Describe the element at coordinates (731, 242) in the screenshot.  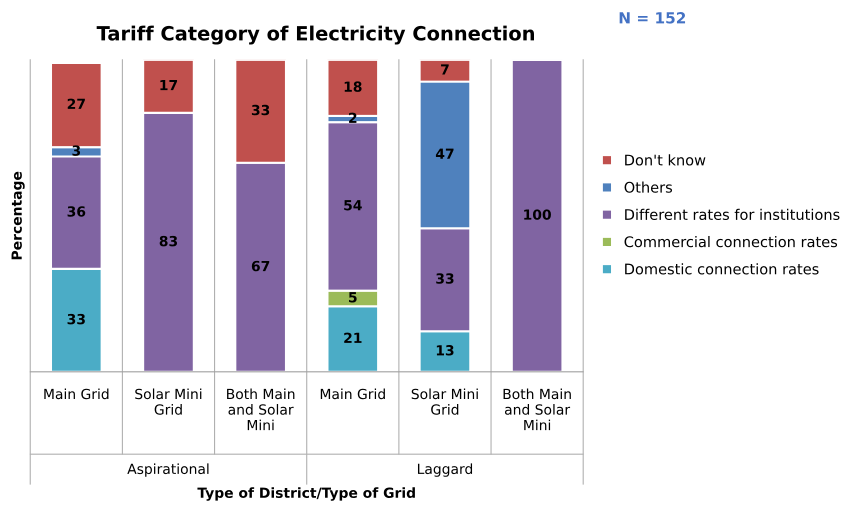
I see `legend-label: Commercial connection rates` at that location.